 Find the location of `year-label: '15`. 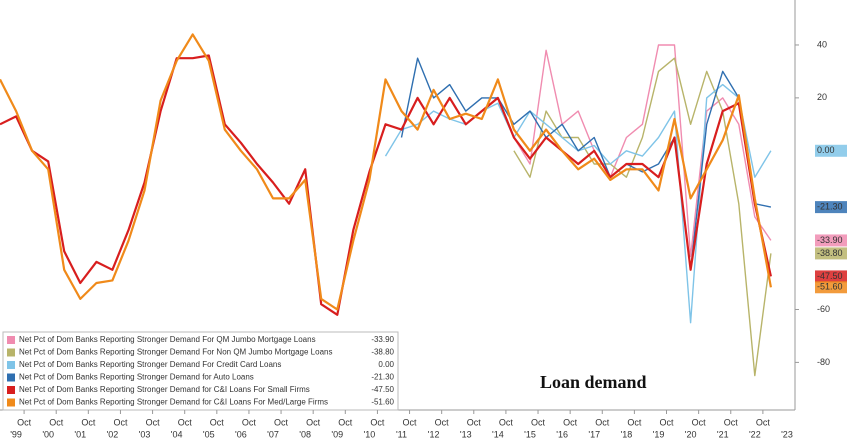

year-label: '15 is located at coordinates (530, 434).